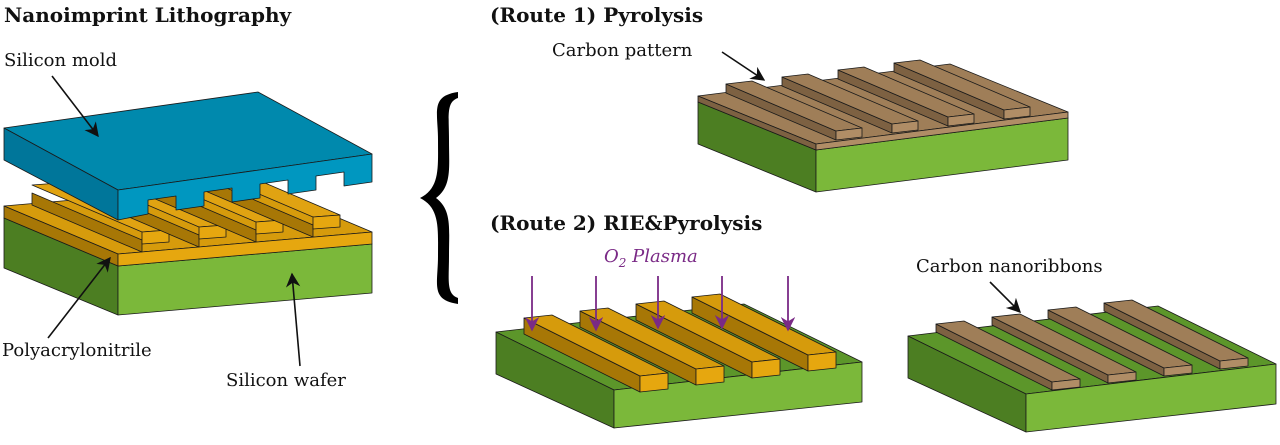 Image resolution: width=1280 pixels, height=445 pixels. Describe the element at coordinates (439, 198) in the screenshot. I see `curly-brace` at that location.